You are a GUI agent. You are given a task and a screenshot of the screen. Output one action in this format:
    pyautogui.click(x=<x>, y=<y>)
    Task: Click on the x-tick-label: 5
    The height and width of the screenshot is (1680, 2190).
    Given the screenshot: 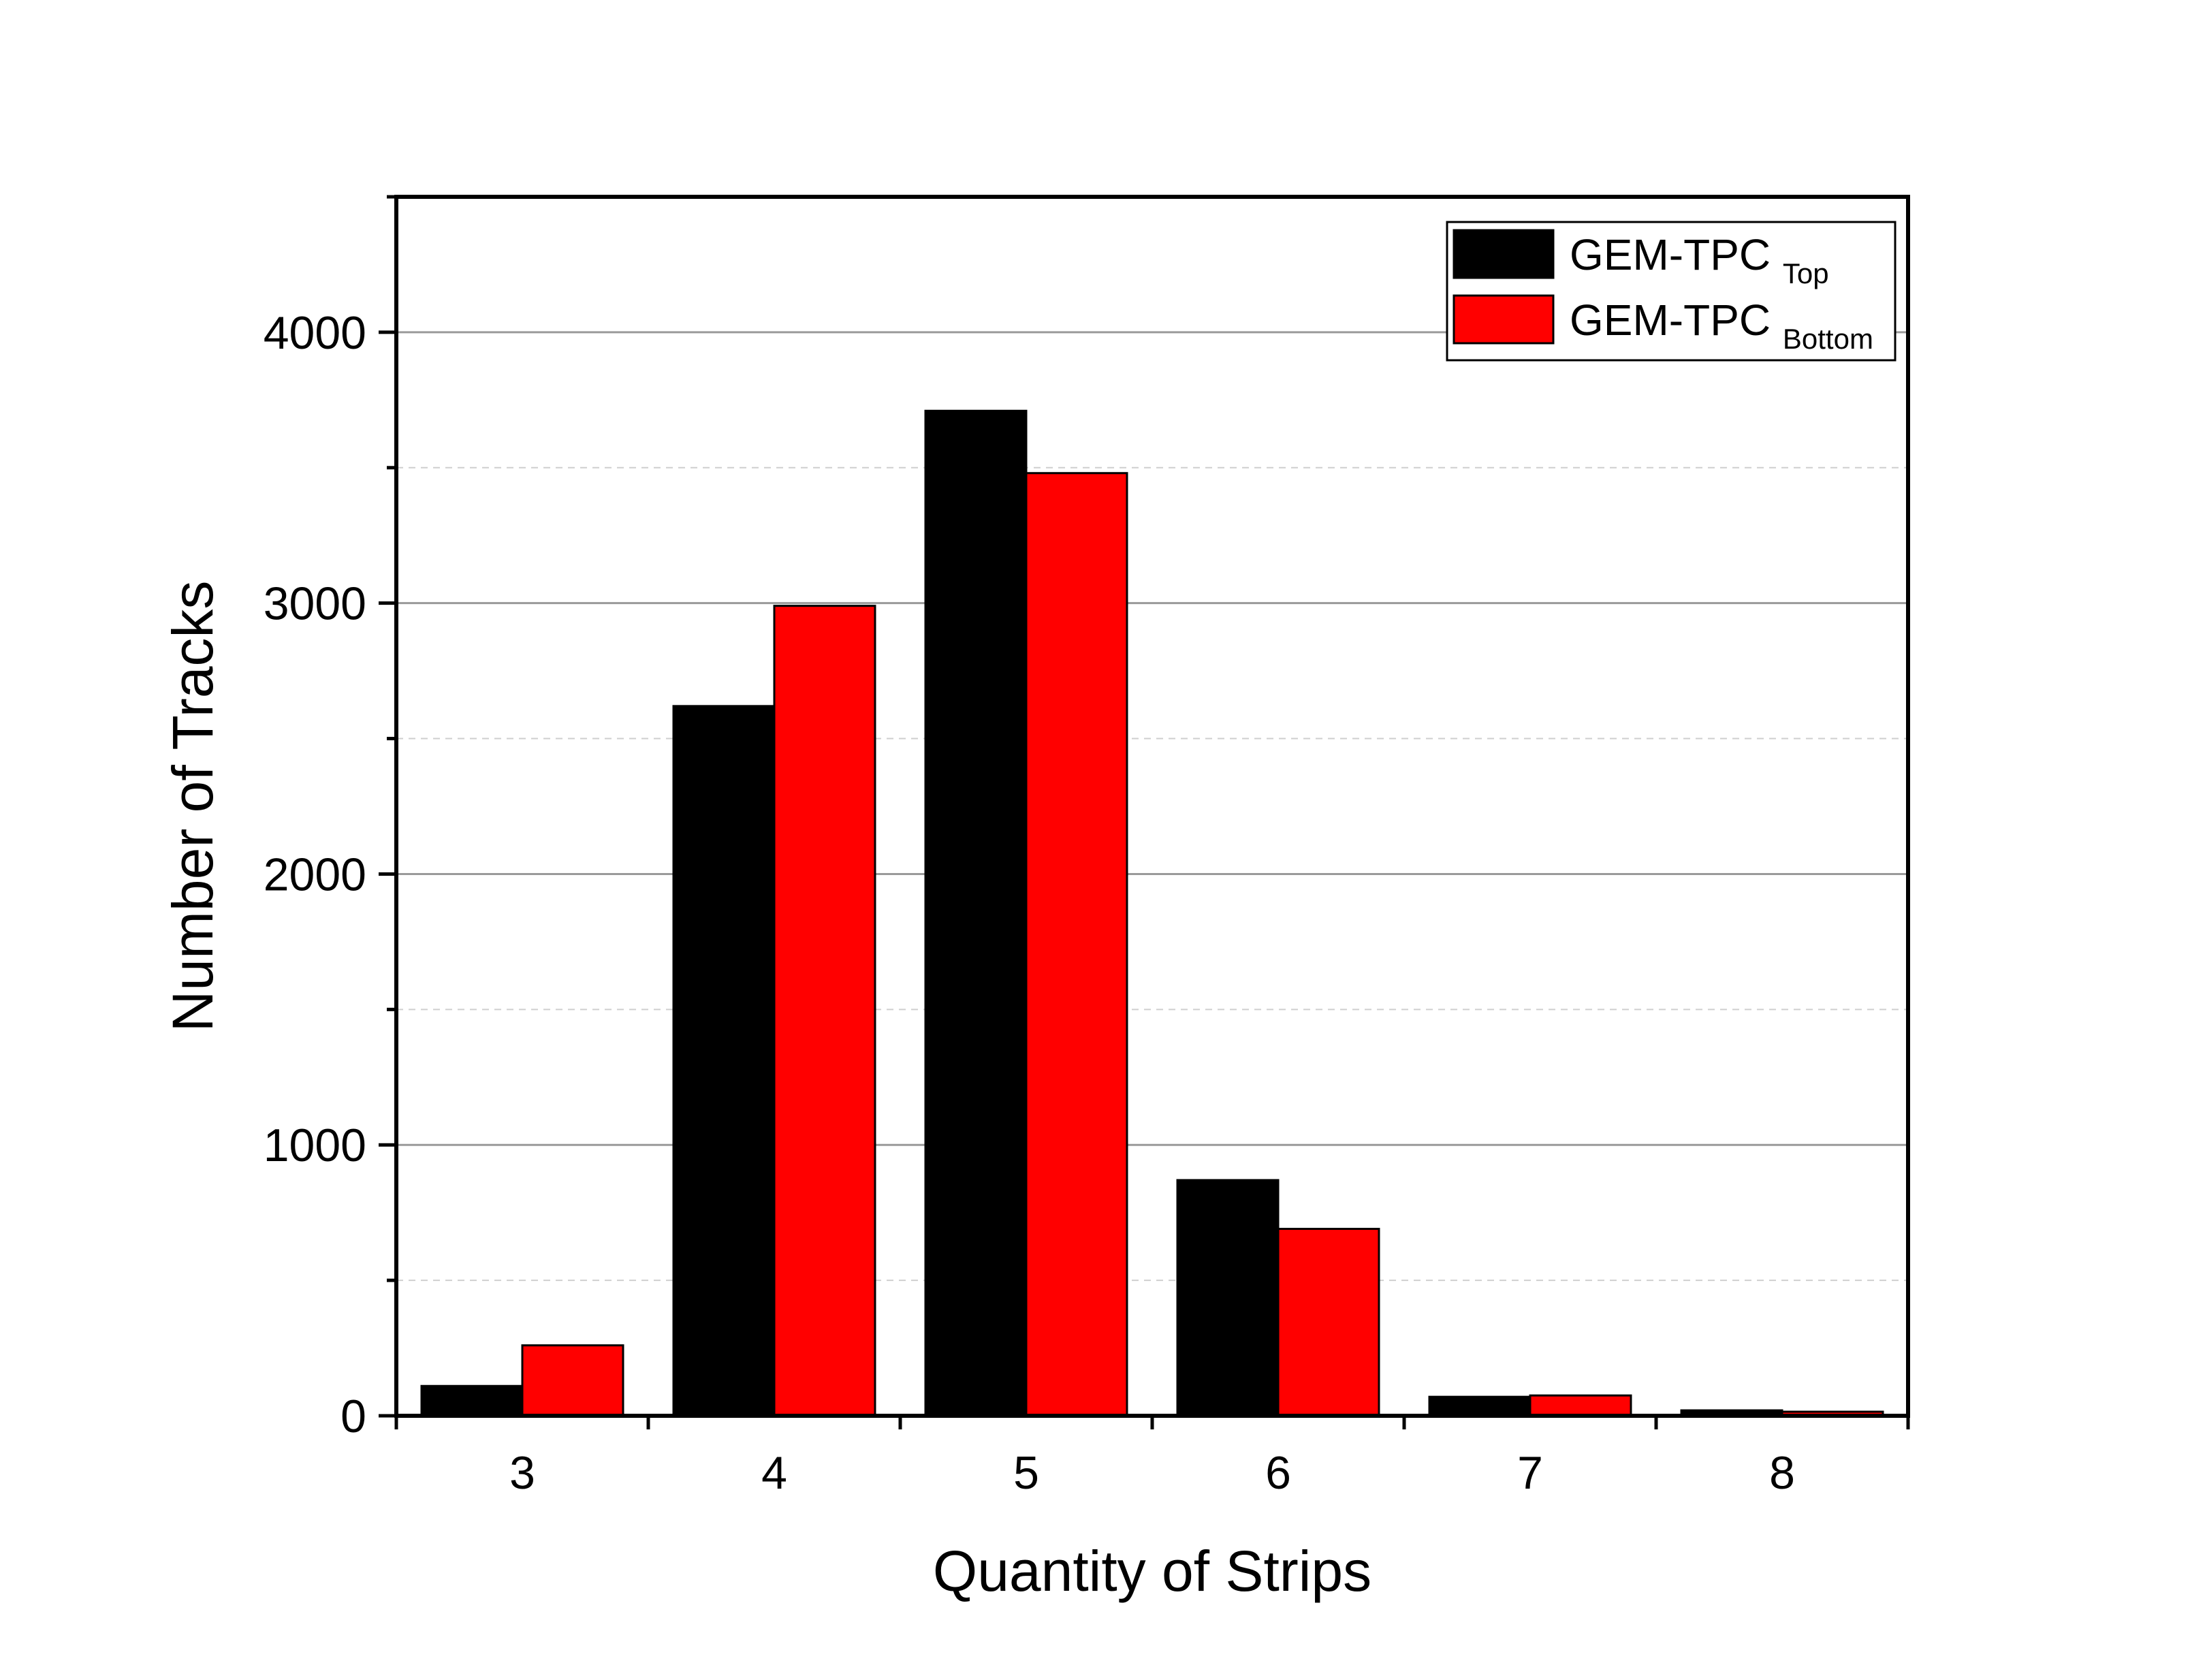 What is the action you would take?
    pyautogui.click(x=1026, y=1473)
    